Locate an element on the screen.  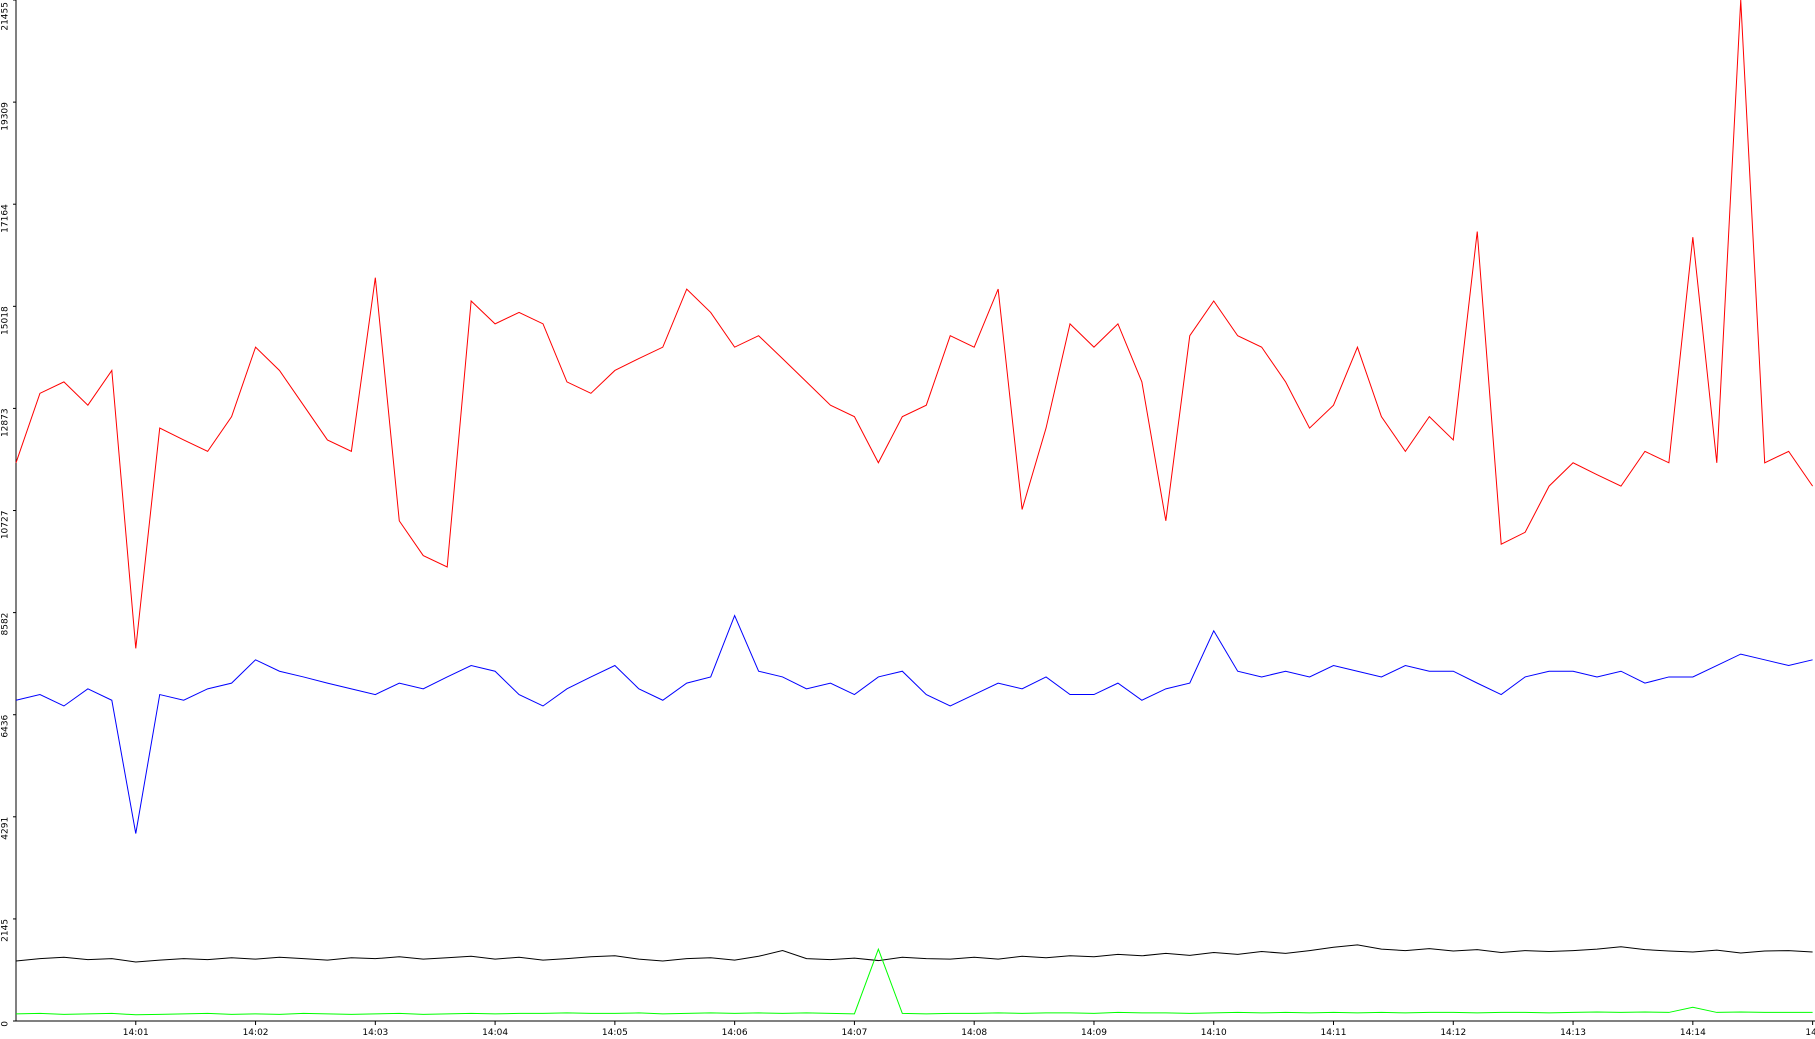
x-tick-label: 14:01 is located at coordinates (136, 1033).